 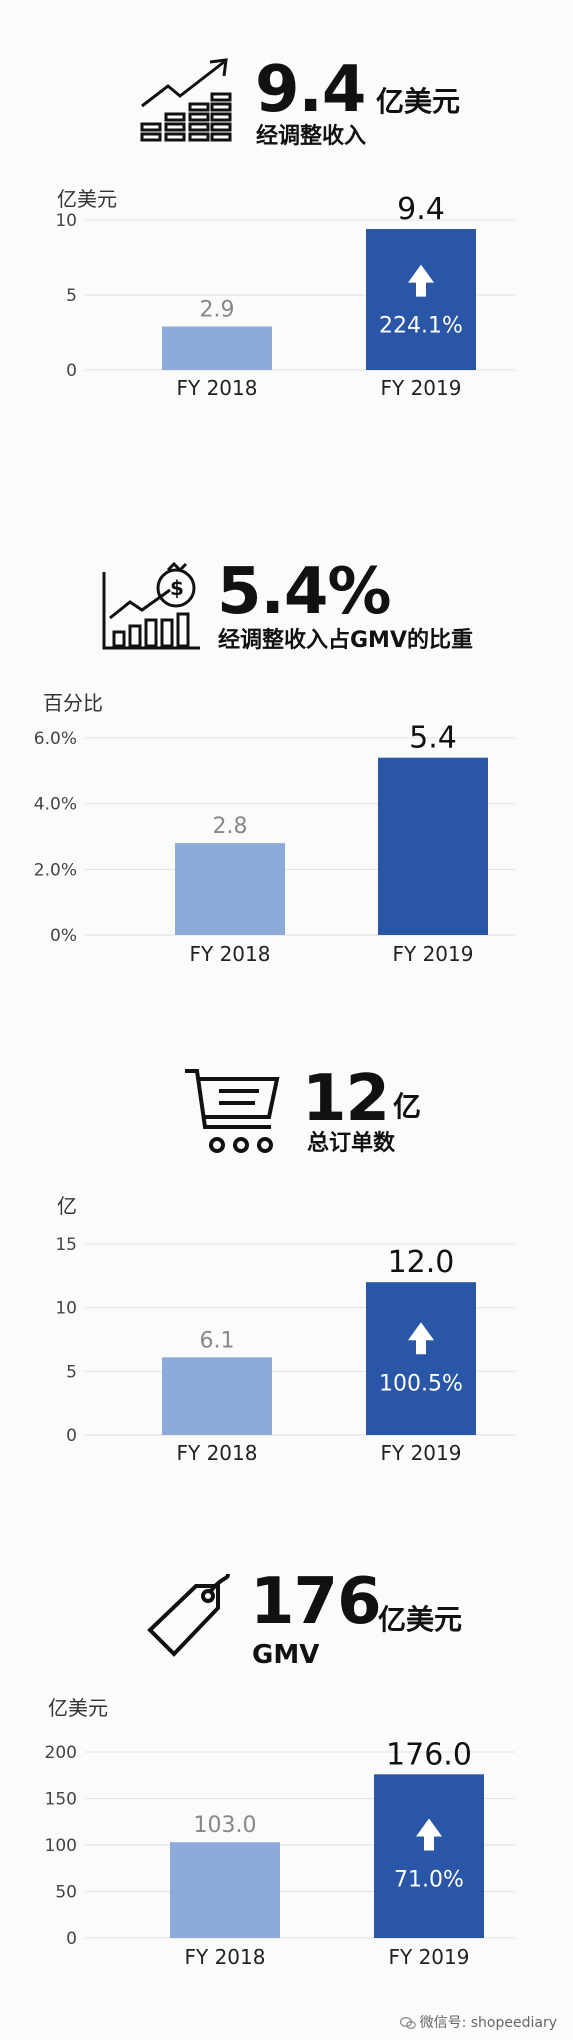 I want to click on price-tag-icon, so click(x=184, y=1622).